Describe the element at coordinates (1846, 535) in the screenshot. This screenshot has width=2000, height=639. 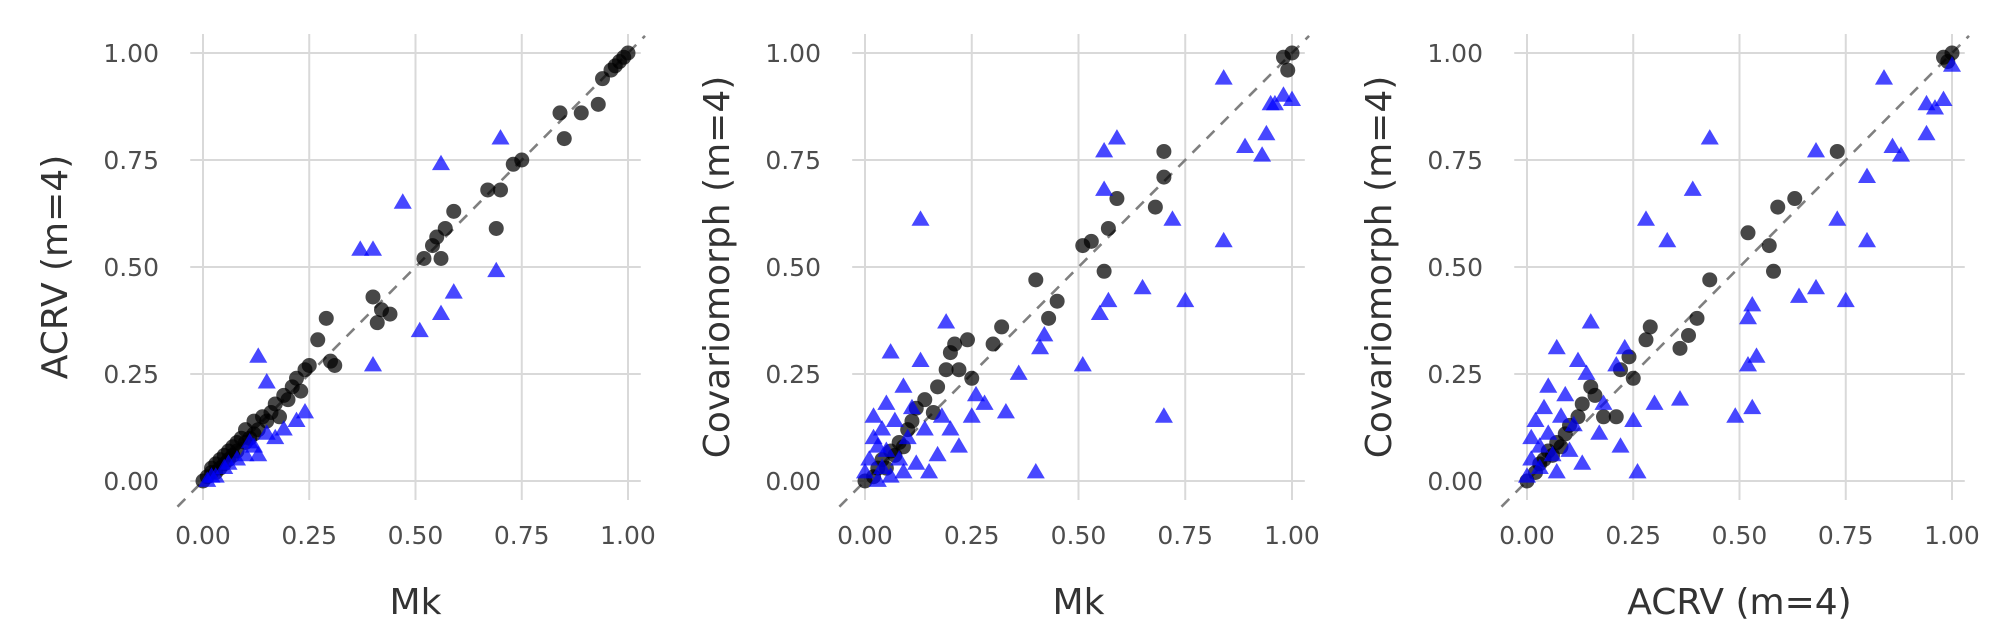
I see `x-tick-label: 0.75` at that location.